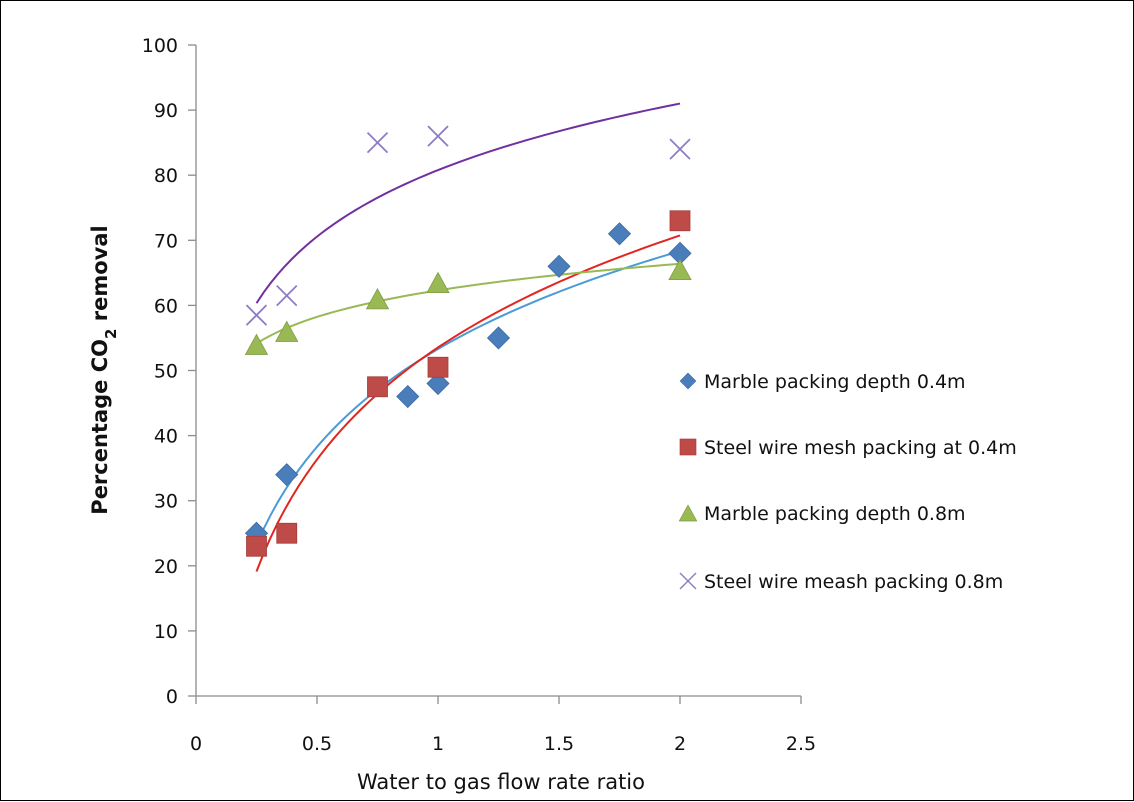 Image resolution: width=1134 pixels, height=802 pixels. What do you see at coordinates (166, 567) in the screenshot?
I see `y-tick-label: 20` at bounding box center [166, 567].